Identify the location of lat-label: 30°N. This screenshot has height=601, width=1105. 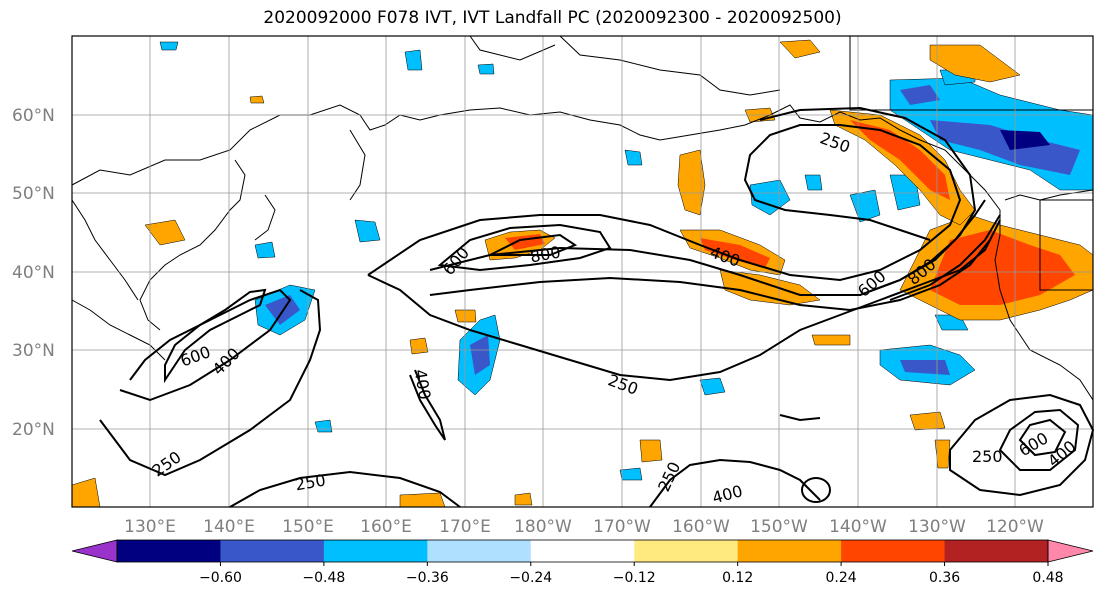
(33, 351).